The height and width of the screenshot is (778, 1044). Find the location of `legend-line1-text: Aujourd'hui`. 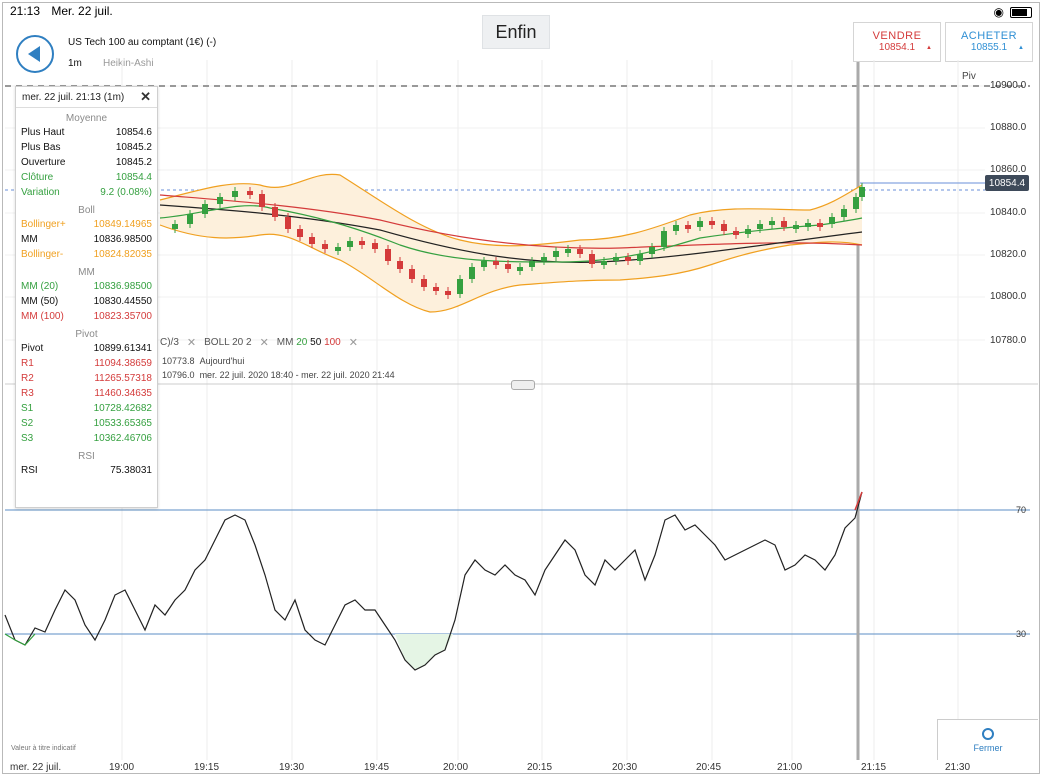

legend-line1-text: Aujourd'hui is located at coordinates (222, 361).